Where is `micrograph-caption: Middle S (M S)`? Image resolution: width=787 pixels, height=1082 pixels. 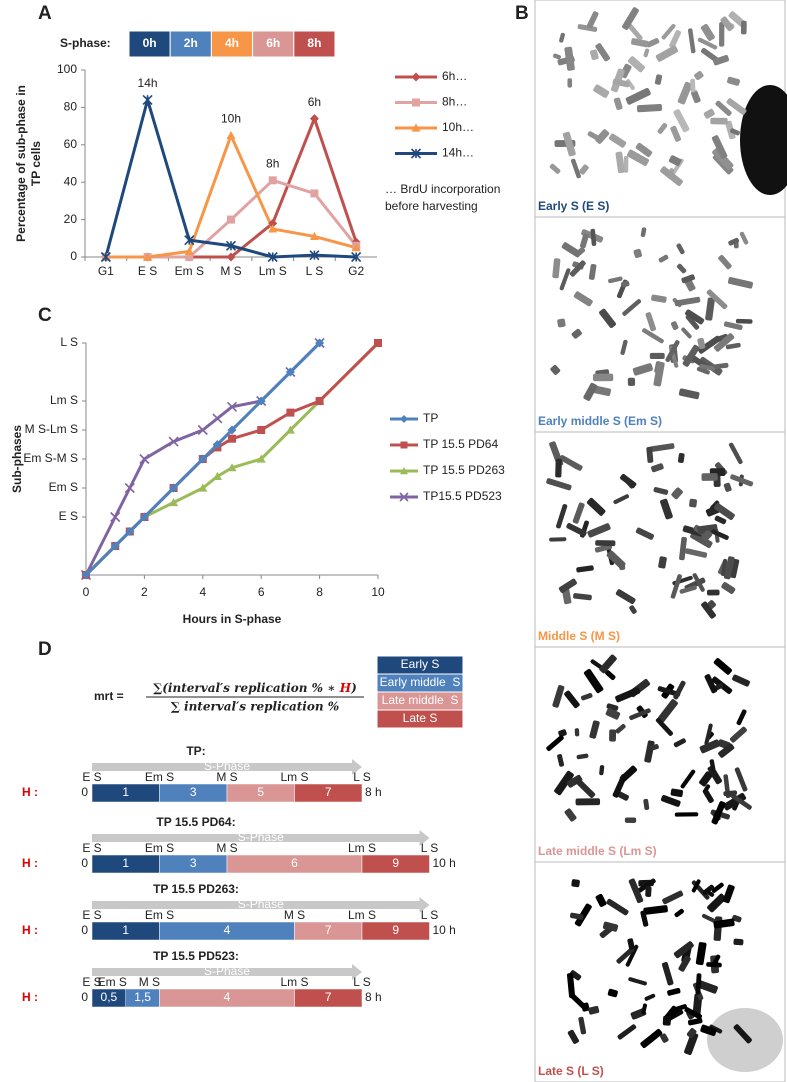 micrograph-caption: Middle S (M S) is located at coordinates (579, 636).